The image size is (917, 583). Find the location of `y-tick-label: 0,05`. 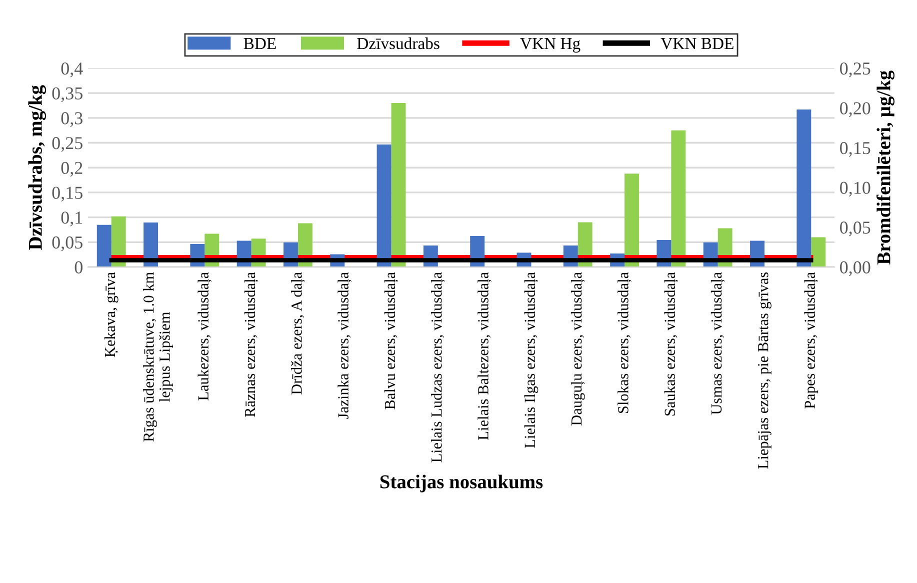

y-tick-label: 0,05 is located at coordinates (67, 244).